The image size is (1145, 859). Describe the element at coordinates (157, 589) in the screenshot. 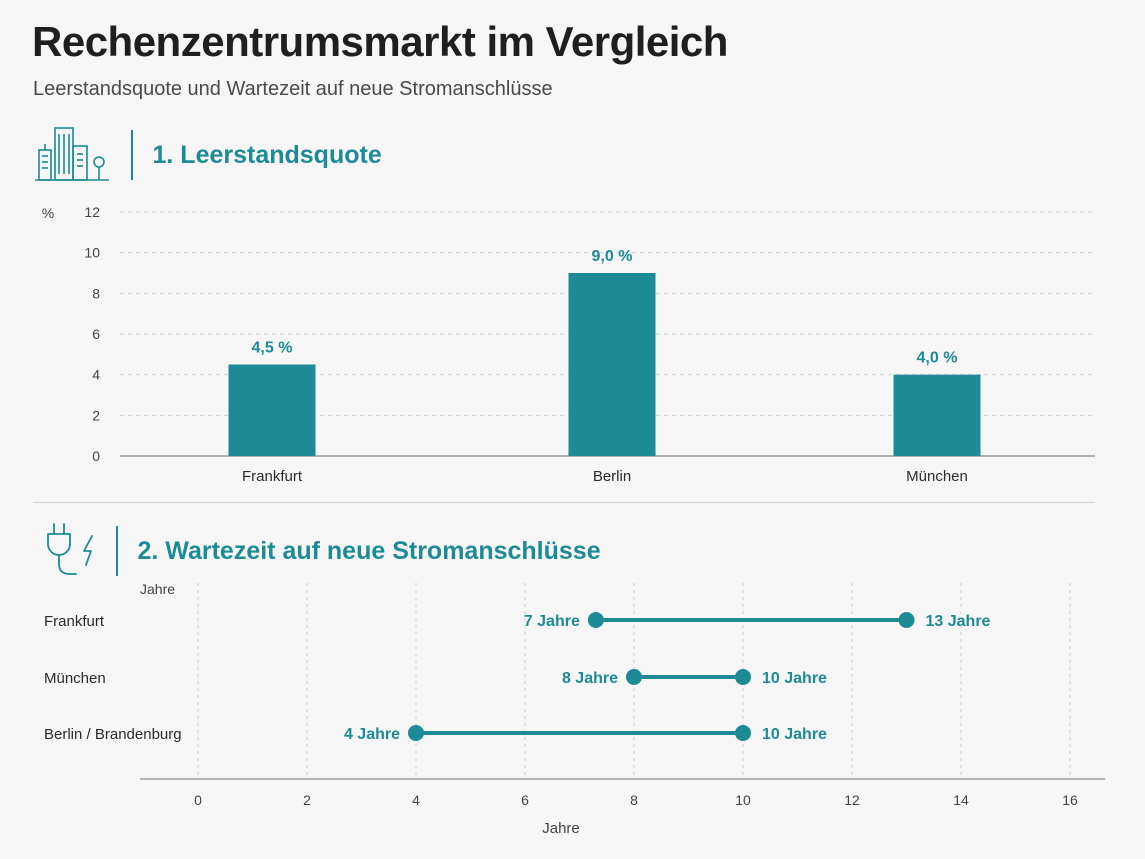

I see `top-axis-label: Jahre` at that location.